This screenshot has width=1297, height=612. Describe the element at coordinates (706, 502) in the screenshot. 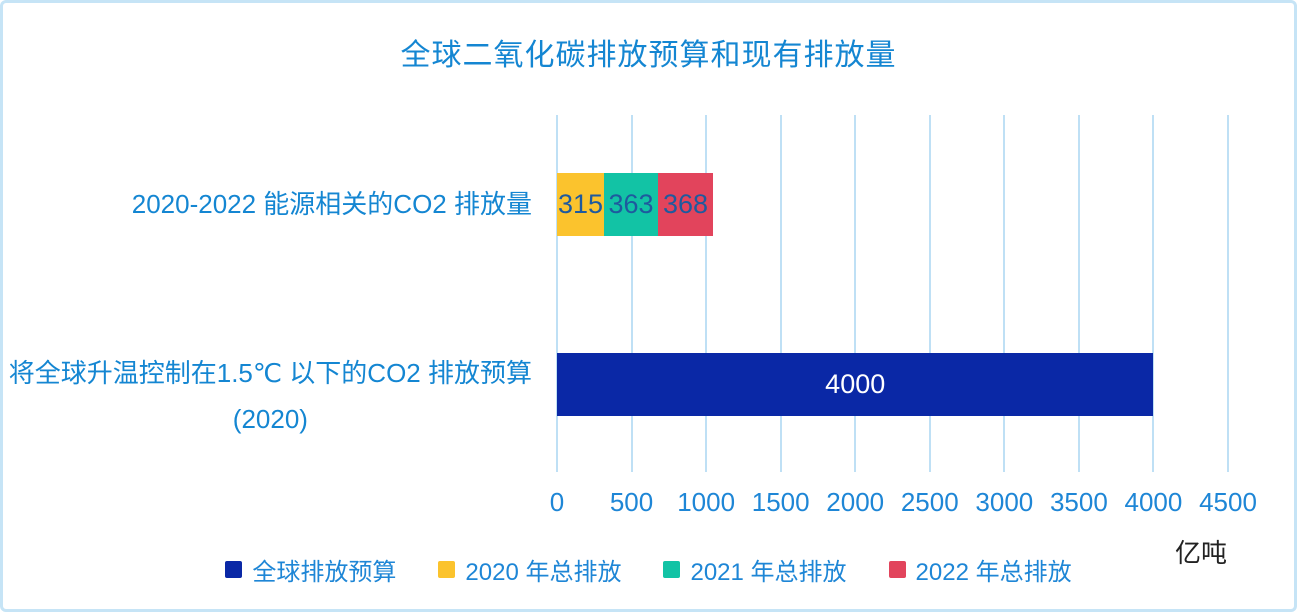

I see `x-tick-label-1000: 1000` at that location.